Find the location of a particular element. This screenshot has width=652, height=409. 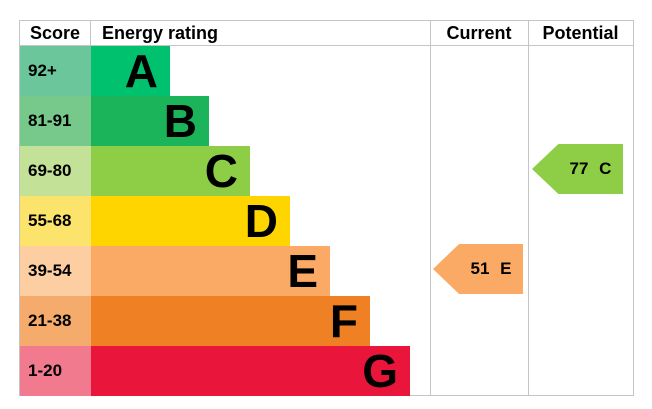

column-header-current: Current is located at coordinates (479, 32).